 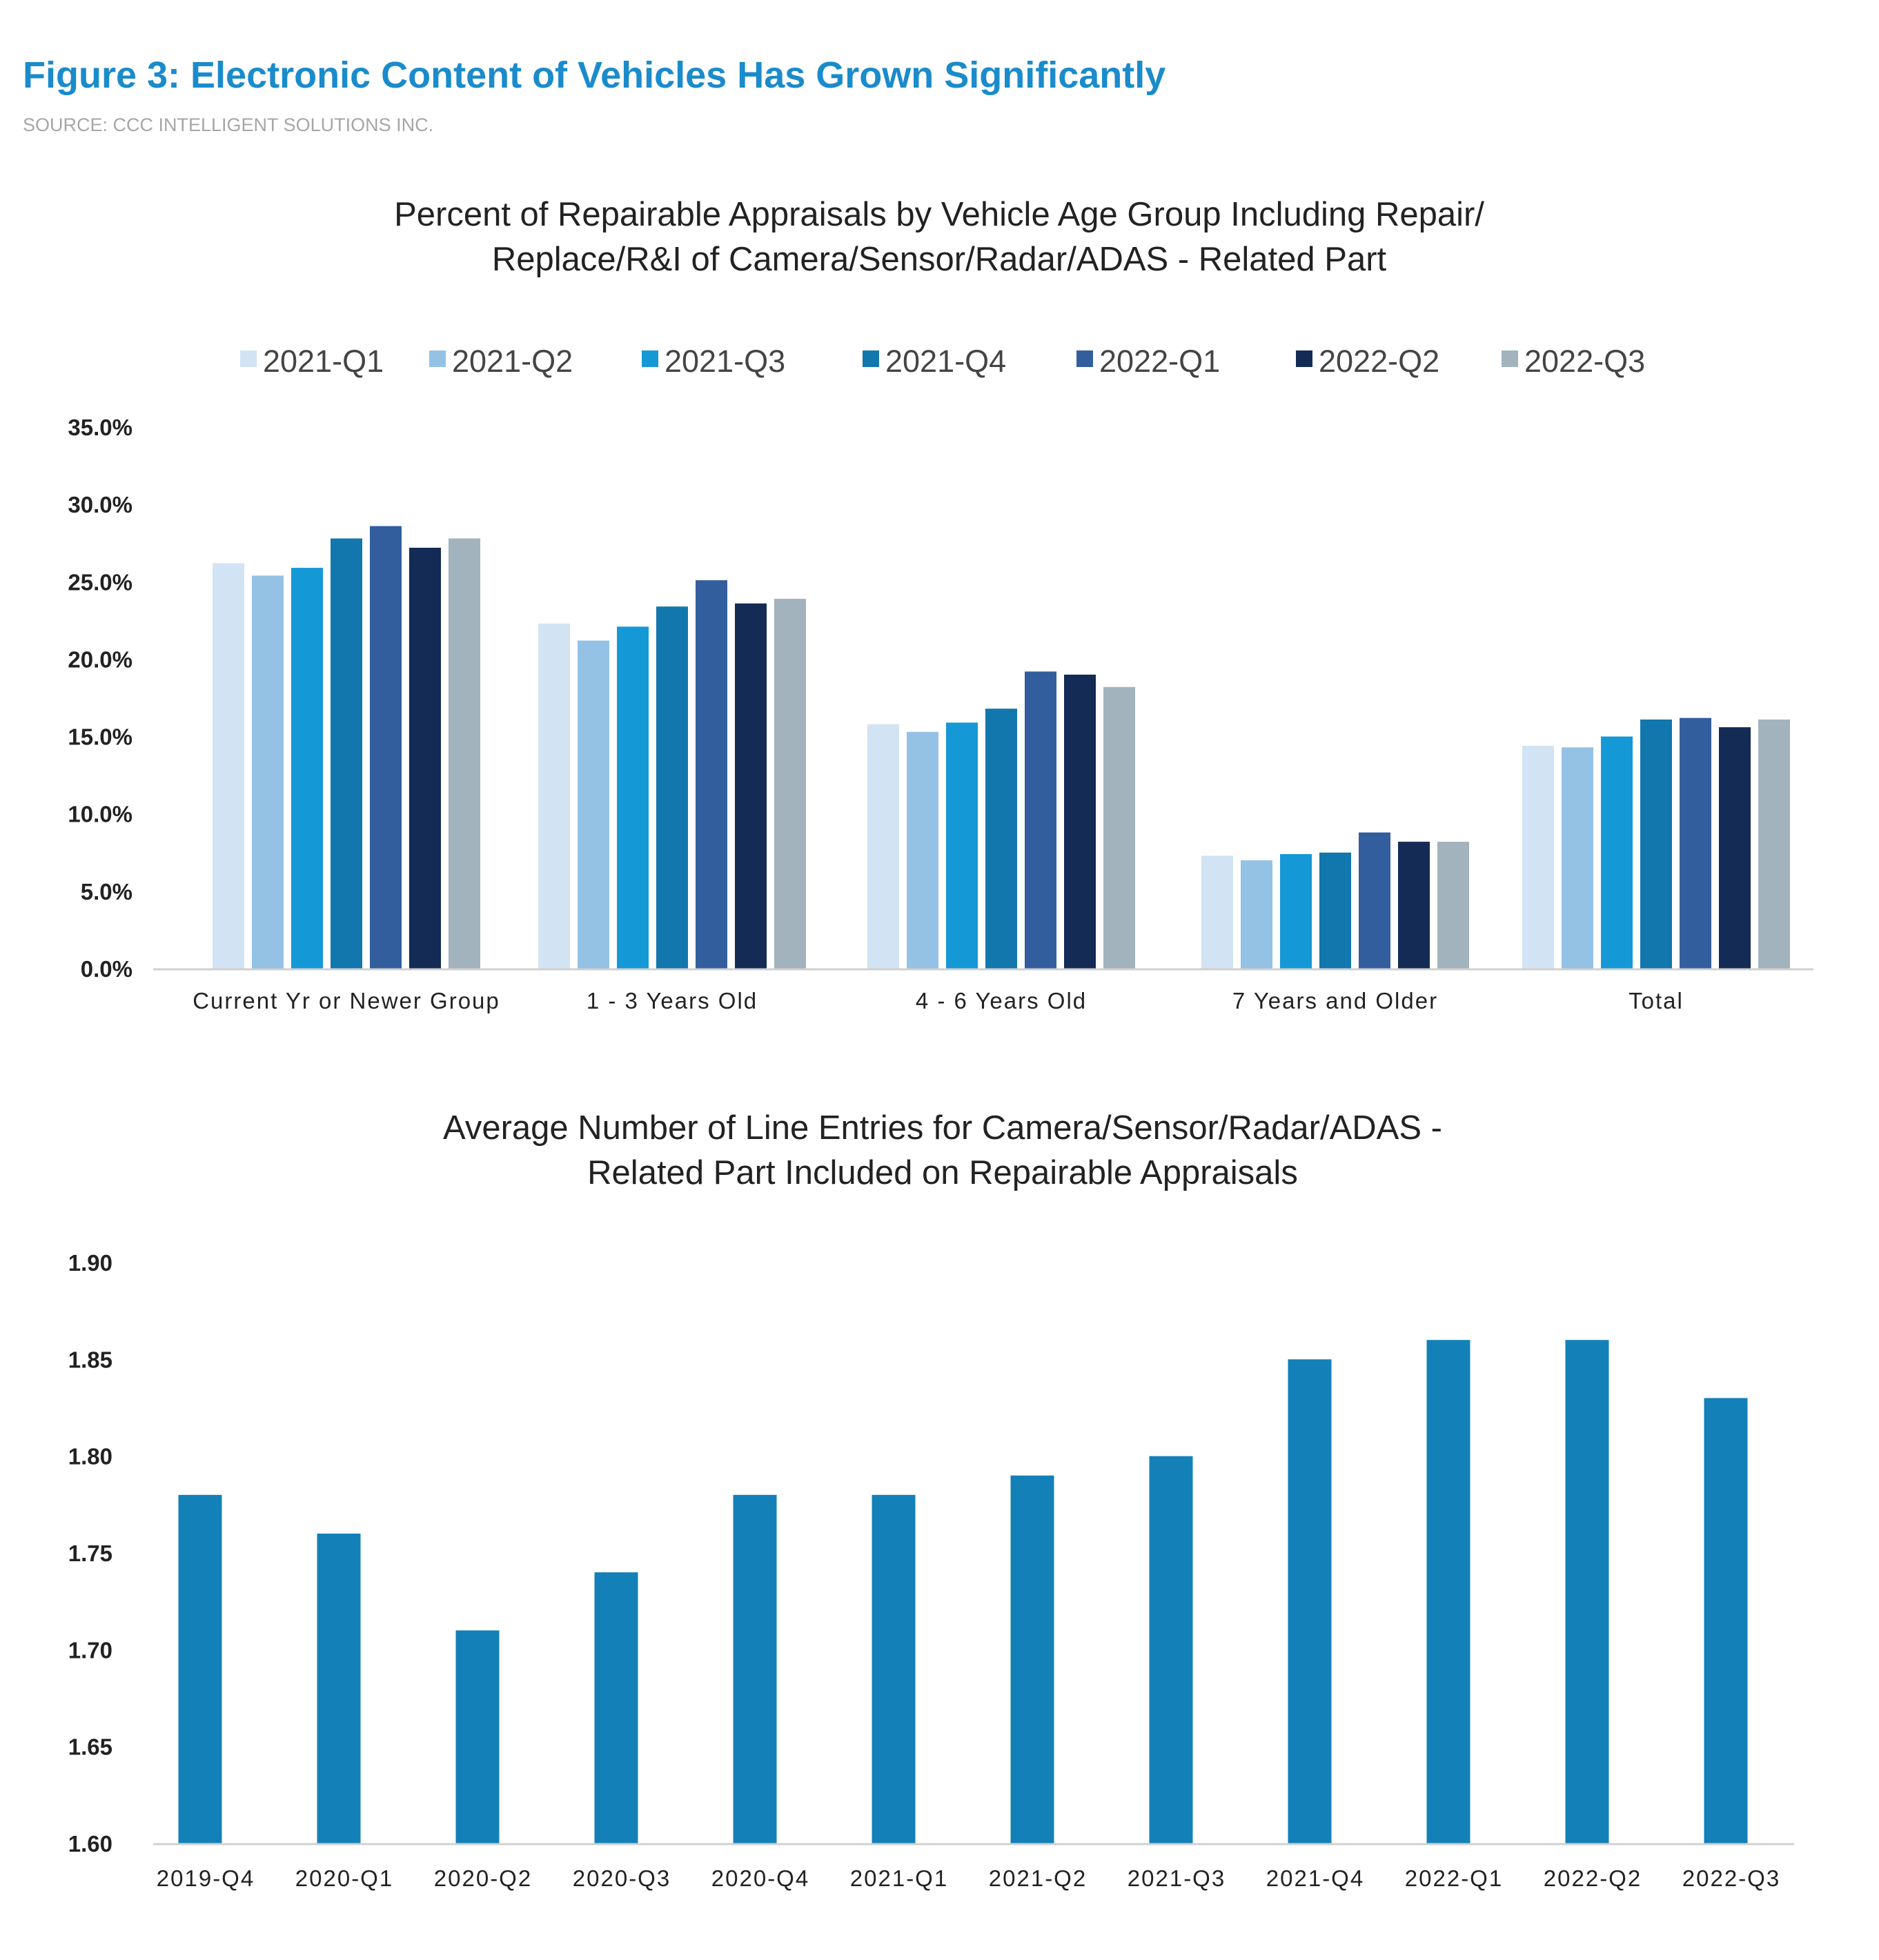 What do you see at coordinates (90, 1747) in the screenshot?
I see `y-tick-label: 1.65` at bounding box center [90, 1747].